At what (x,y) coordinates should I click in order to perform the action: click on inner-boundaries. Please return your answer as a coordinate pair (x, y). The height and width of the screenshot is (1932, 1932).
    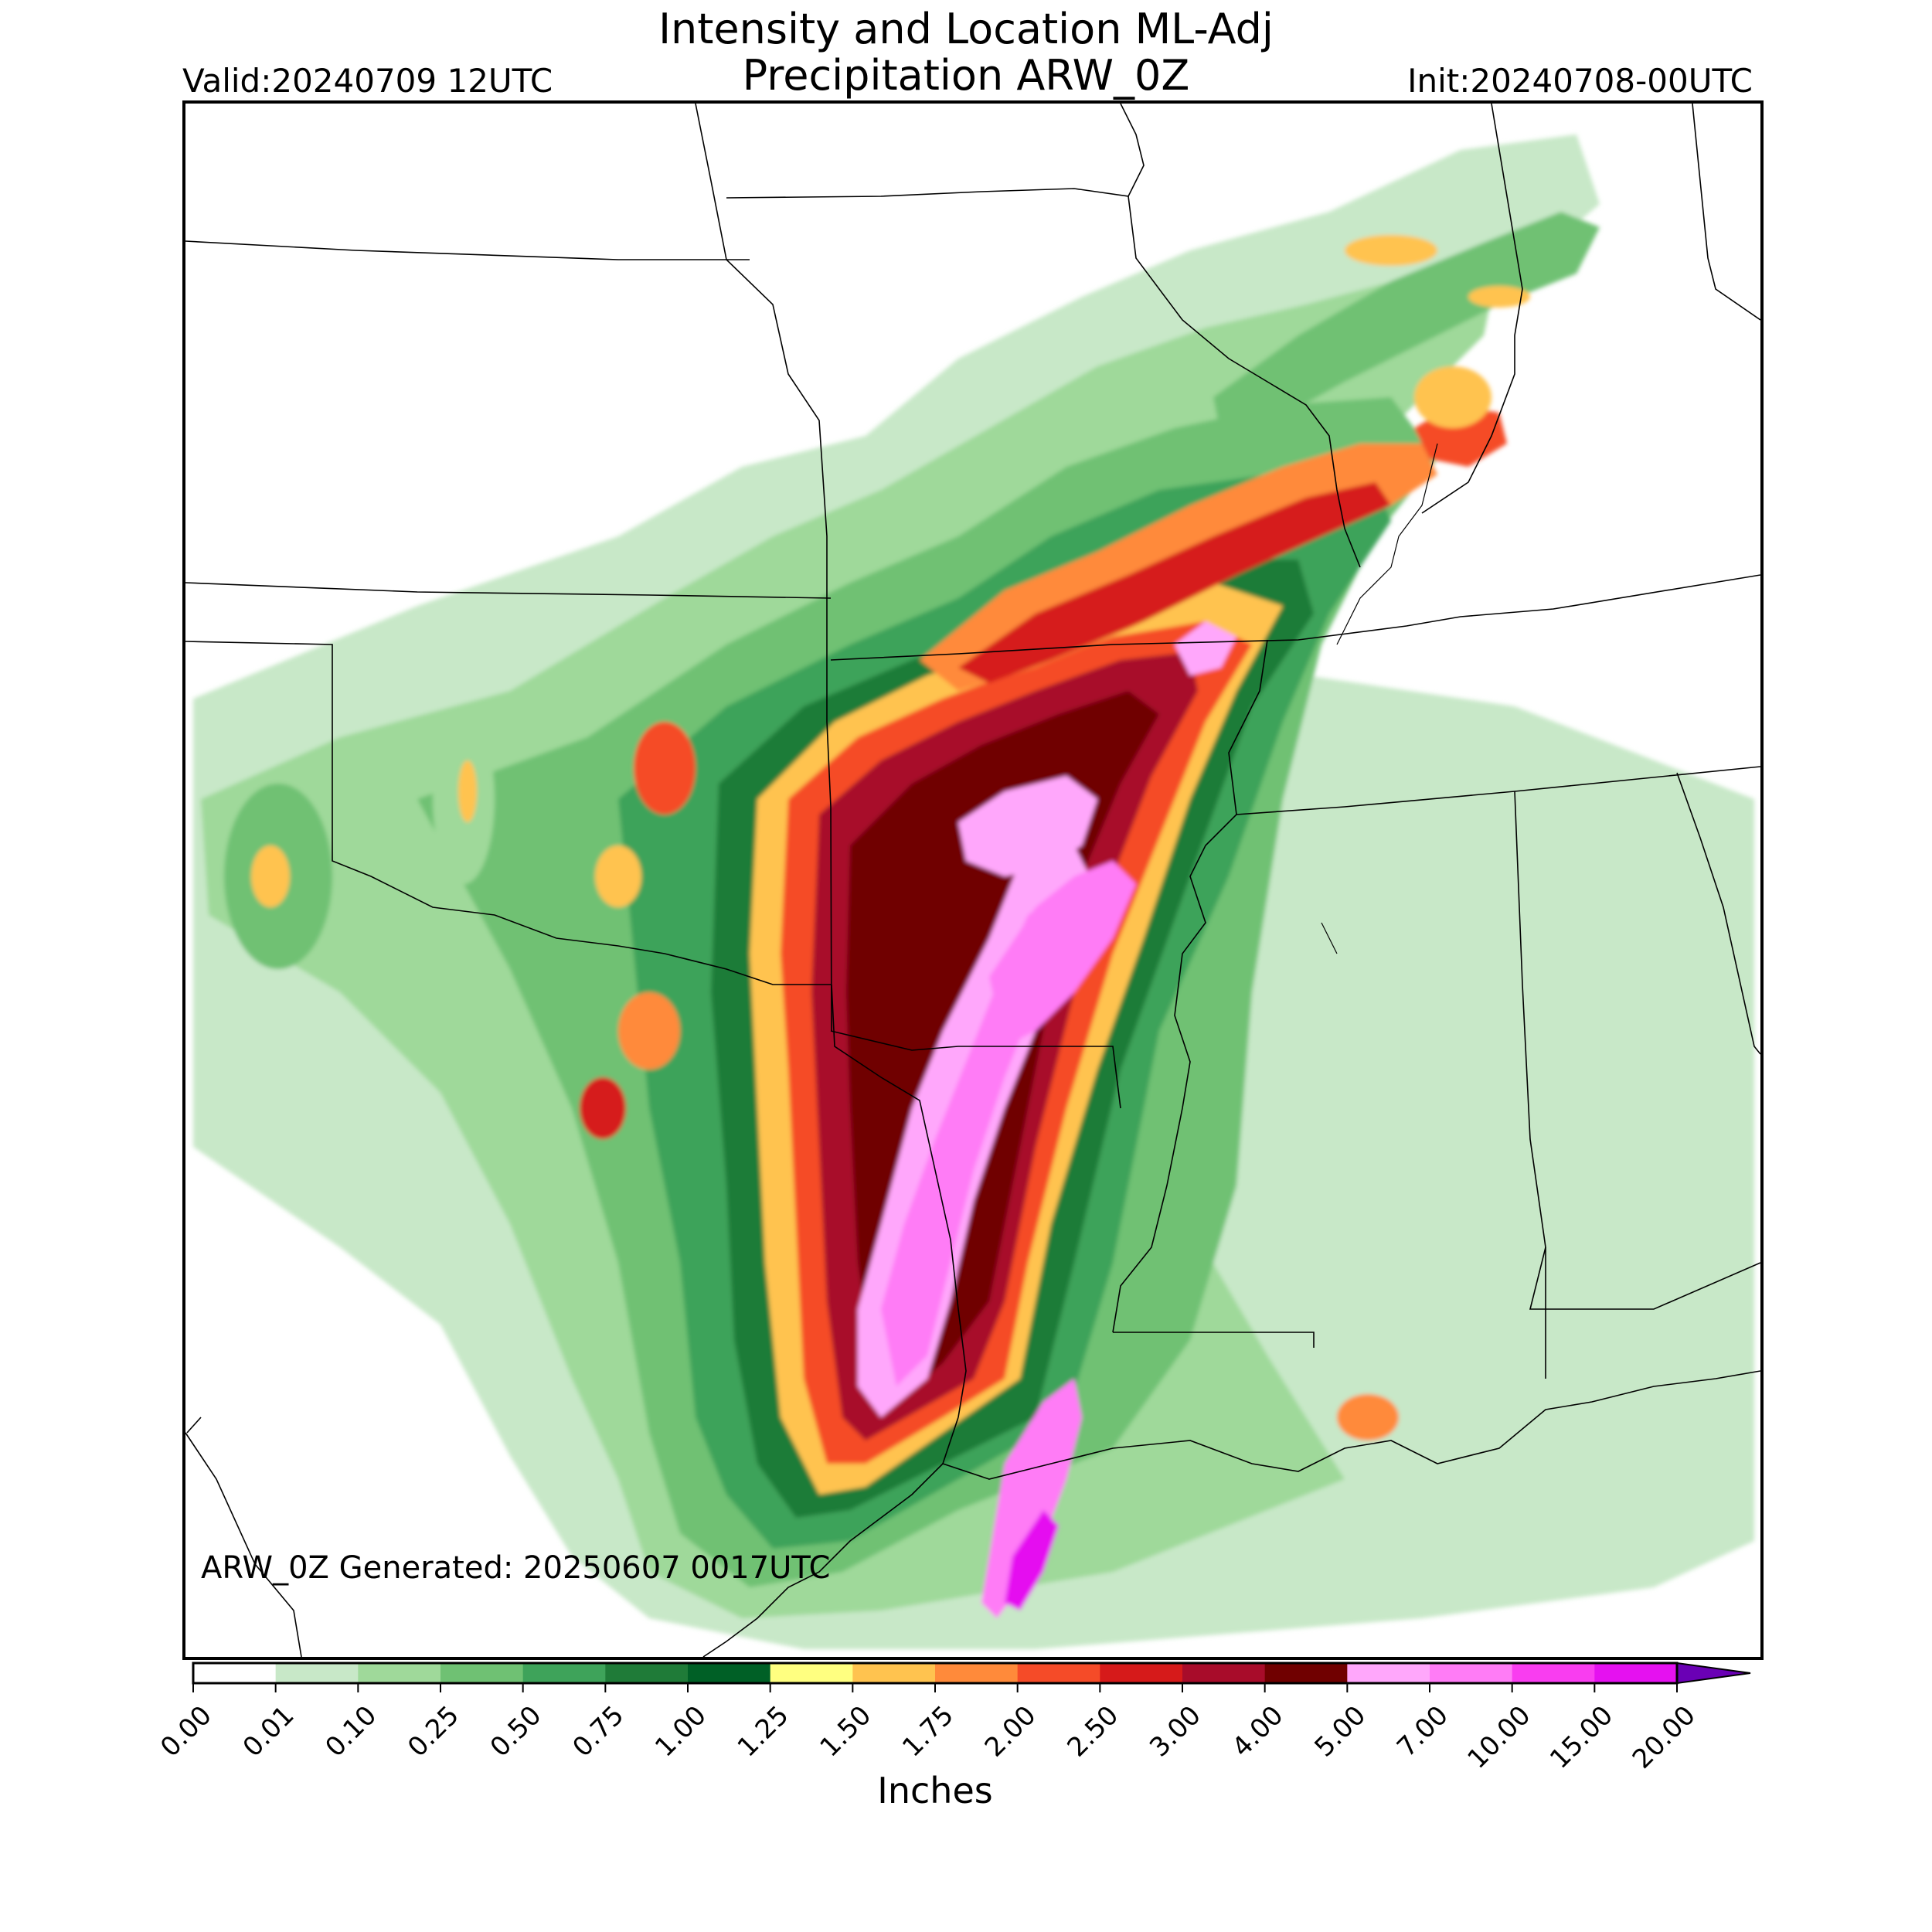
    Looking at the image, I should click on (1379, 699).